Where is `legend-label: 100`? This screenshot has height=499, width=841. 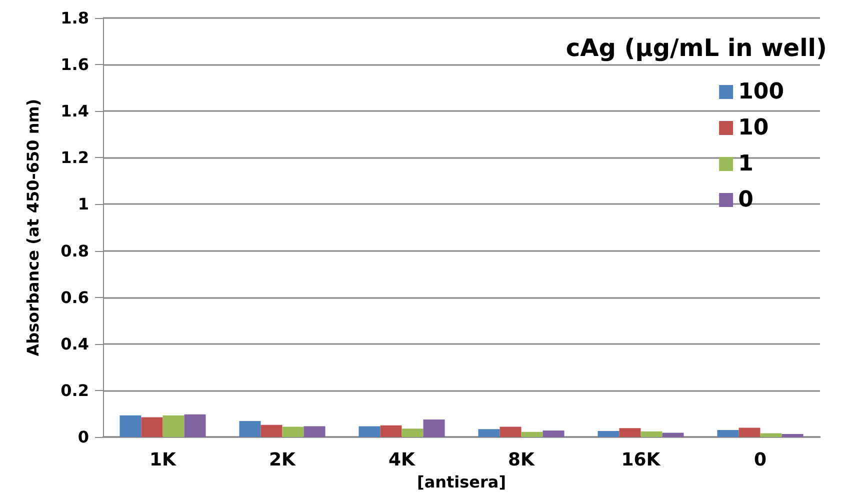
legend-label: 100 is located at coordinates (761, 92).